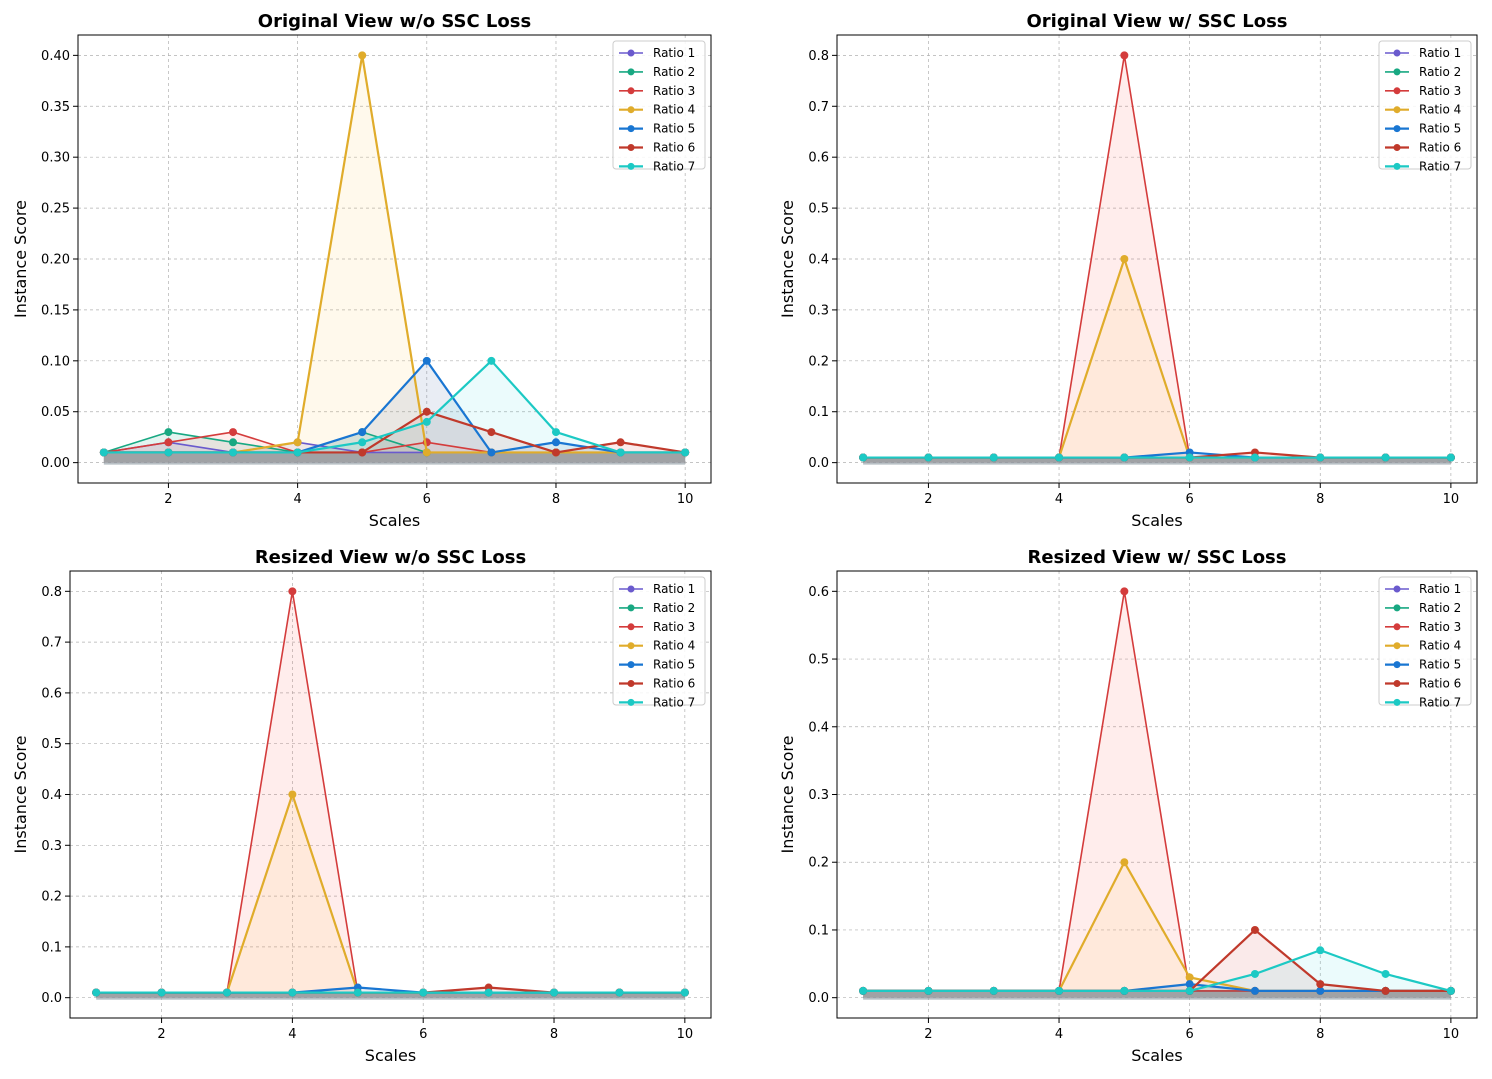 The width and height of the screenshot is (1492, 1079). What do you see at coordinates (20, 259) in the screenshot?
I see `y-axis-label: Instance Score` at bounding box center [20, 259].